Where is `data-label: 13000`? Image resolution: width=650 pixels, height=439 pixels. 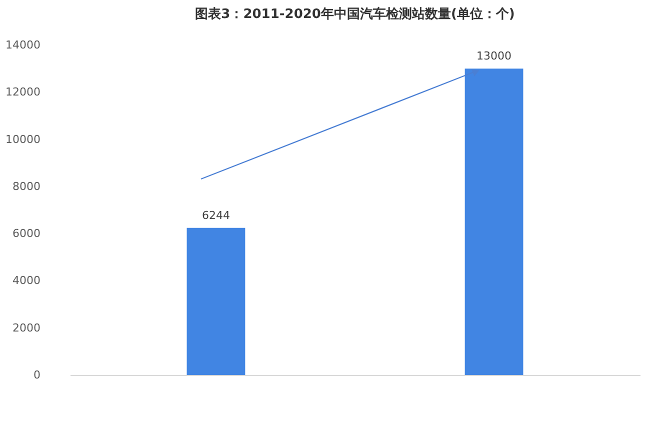
data-label: 13000 is located at coordinates (494, 56).